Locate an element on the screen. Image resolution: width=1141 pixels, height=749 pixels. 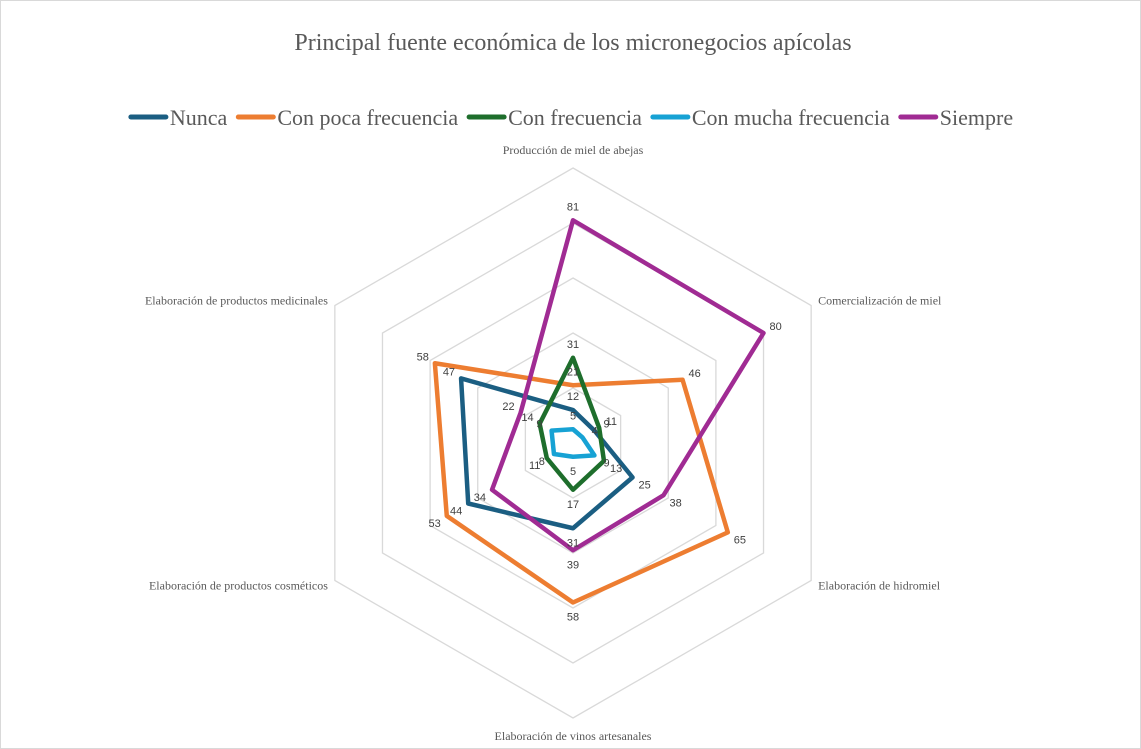
category-label: Elaboración de productos medicinales is located at coordinates (236, 301).